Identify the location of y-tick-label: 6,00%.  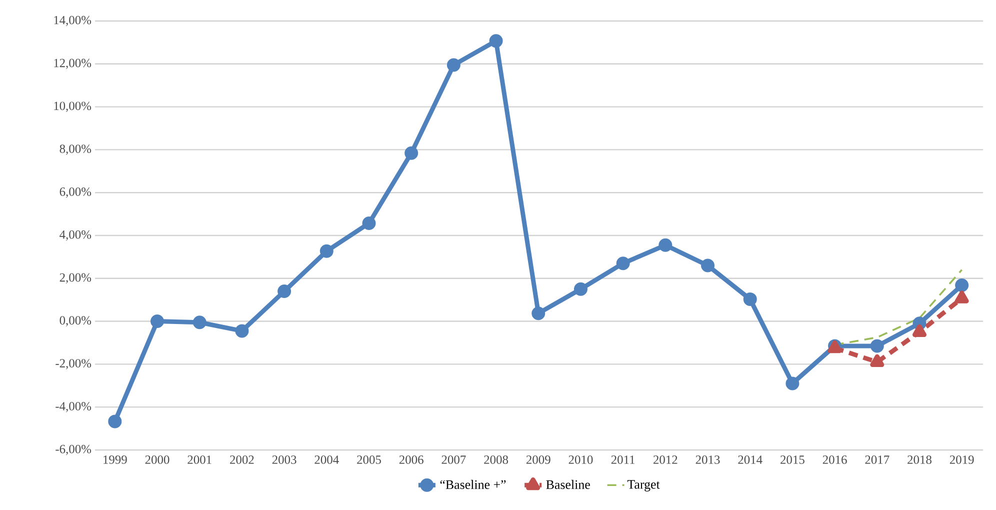
(76, 192).